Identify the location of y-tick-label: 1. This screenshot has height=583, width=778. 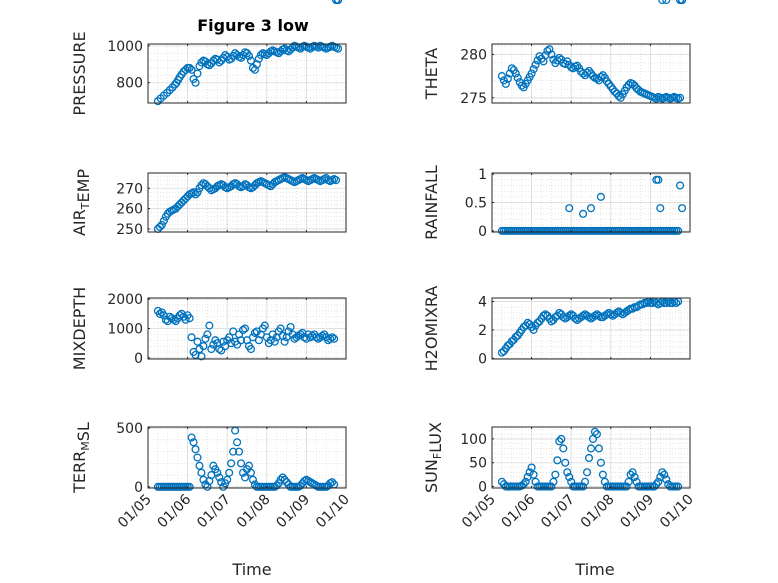
(482, 175).